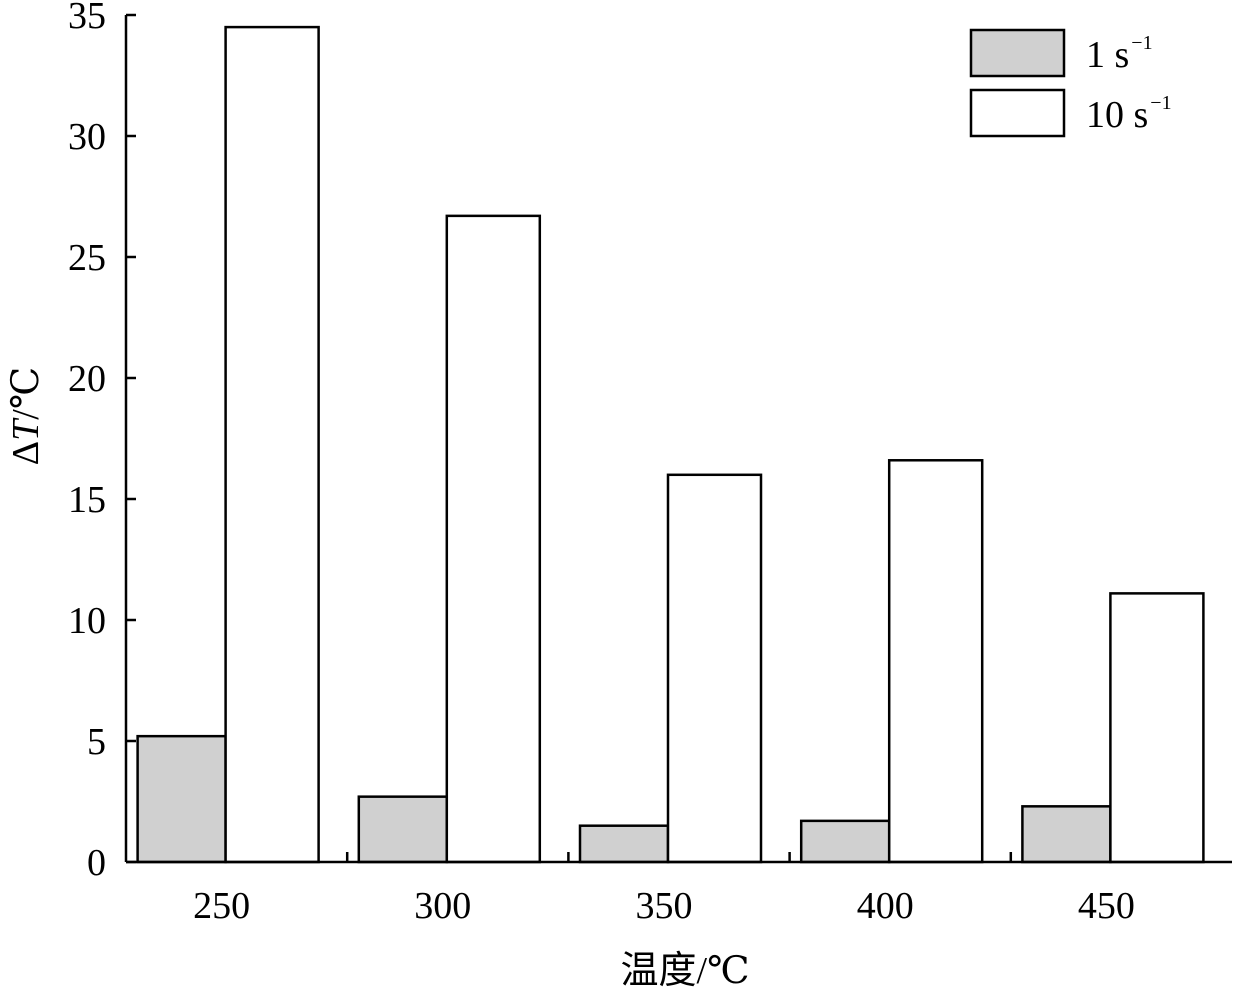 This screenshot has height=989, width=1234. Describe the element at coordinates (87, 379) in the screenshot. I see `y-tick-label: 20` at that location.